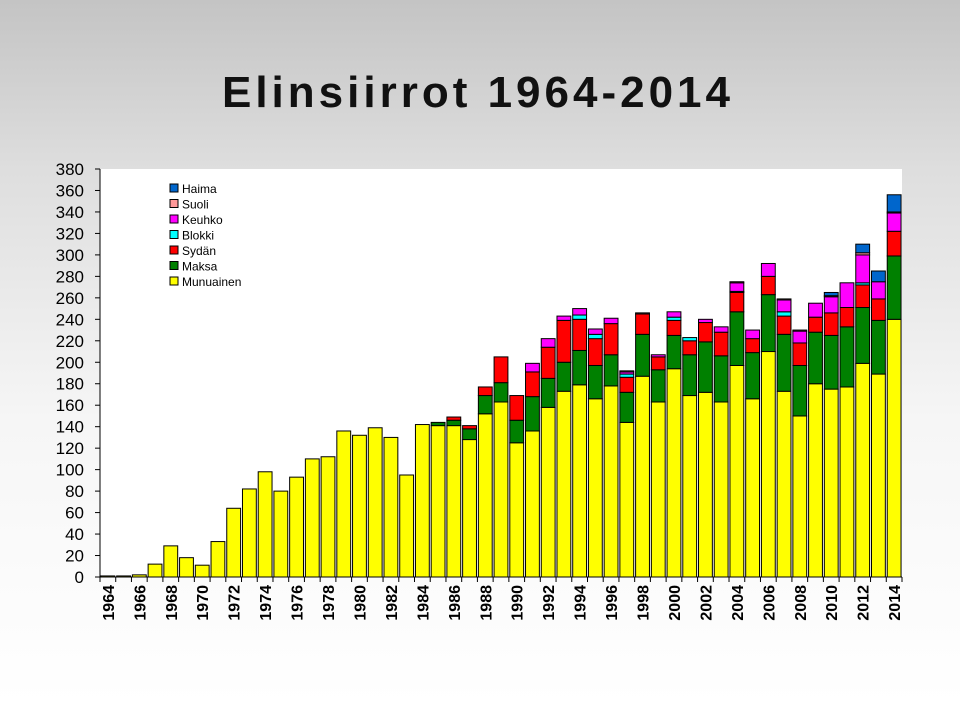  What do you see at coordinates (815, 358) in the screenshot?
I see `bar-maksa-2009` at bounding box center [815, 358].